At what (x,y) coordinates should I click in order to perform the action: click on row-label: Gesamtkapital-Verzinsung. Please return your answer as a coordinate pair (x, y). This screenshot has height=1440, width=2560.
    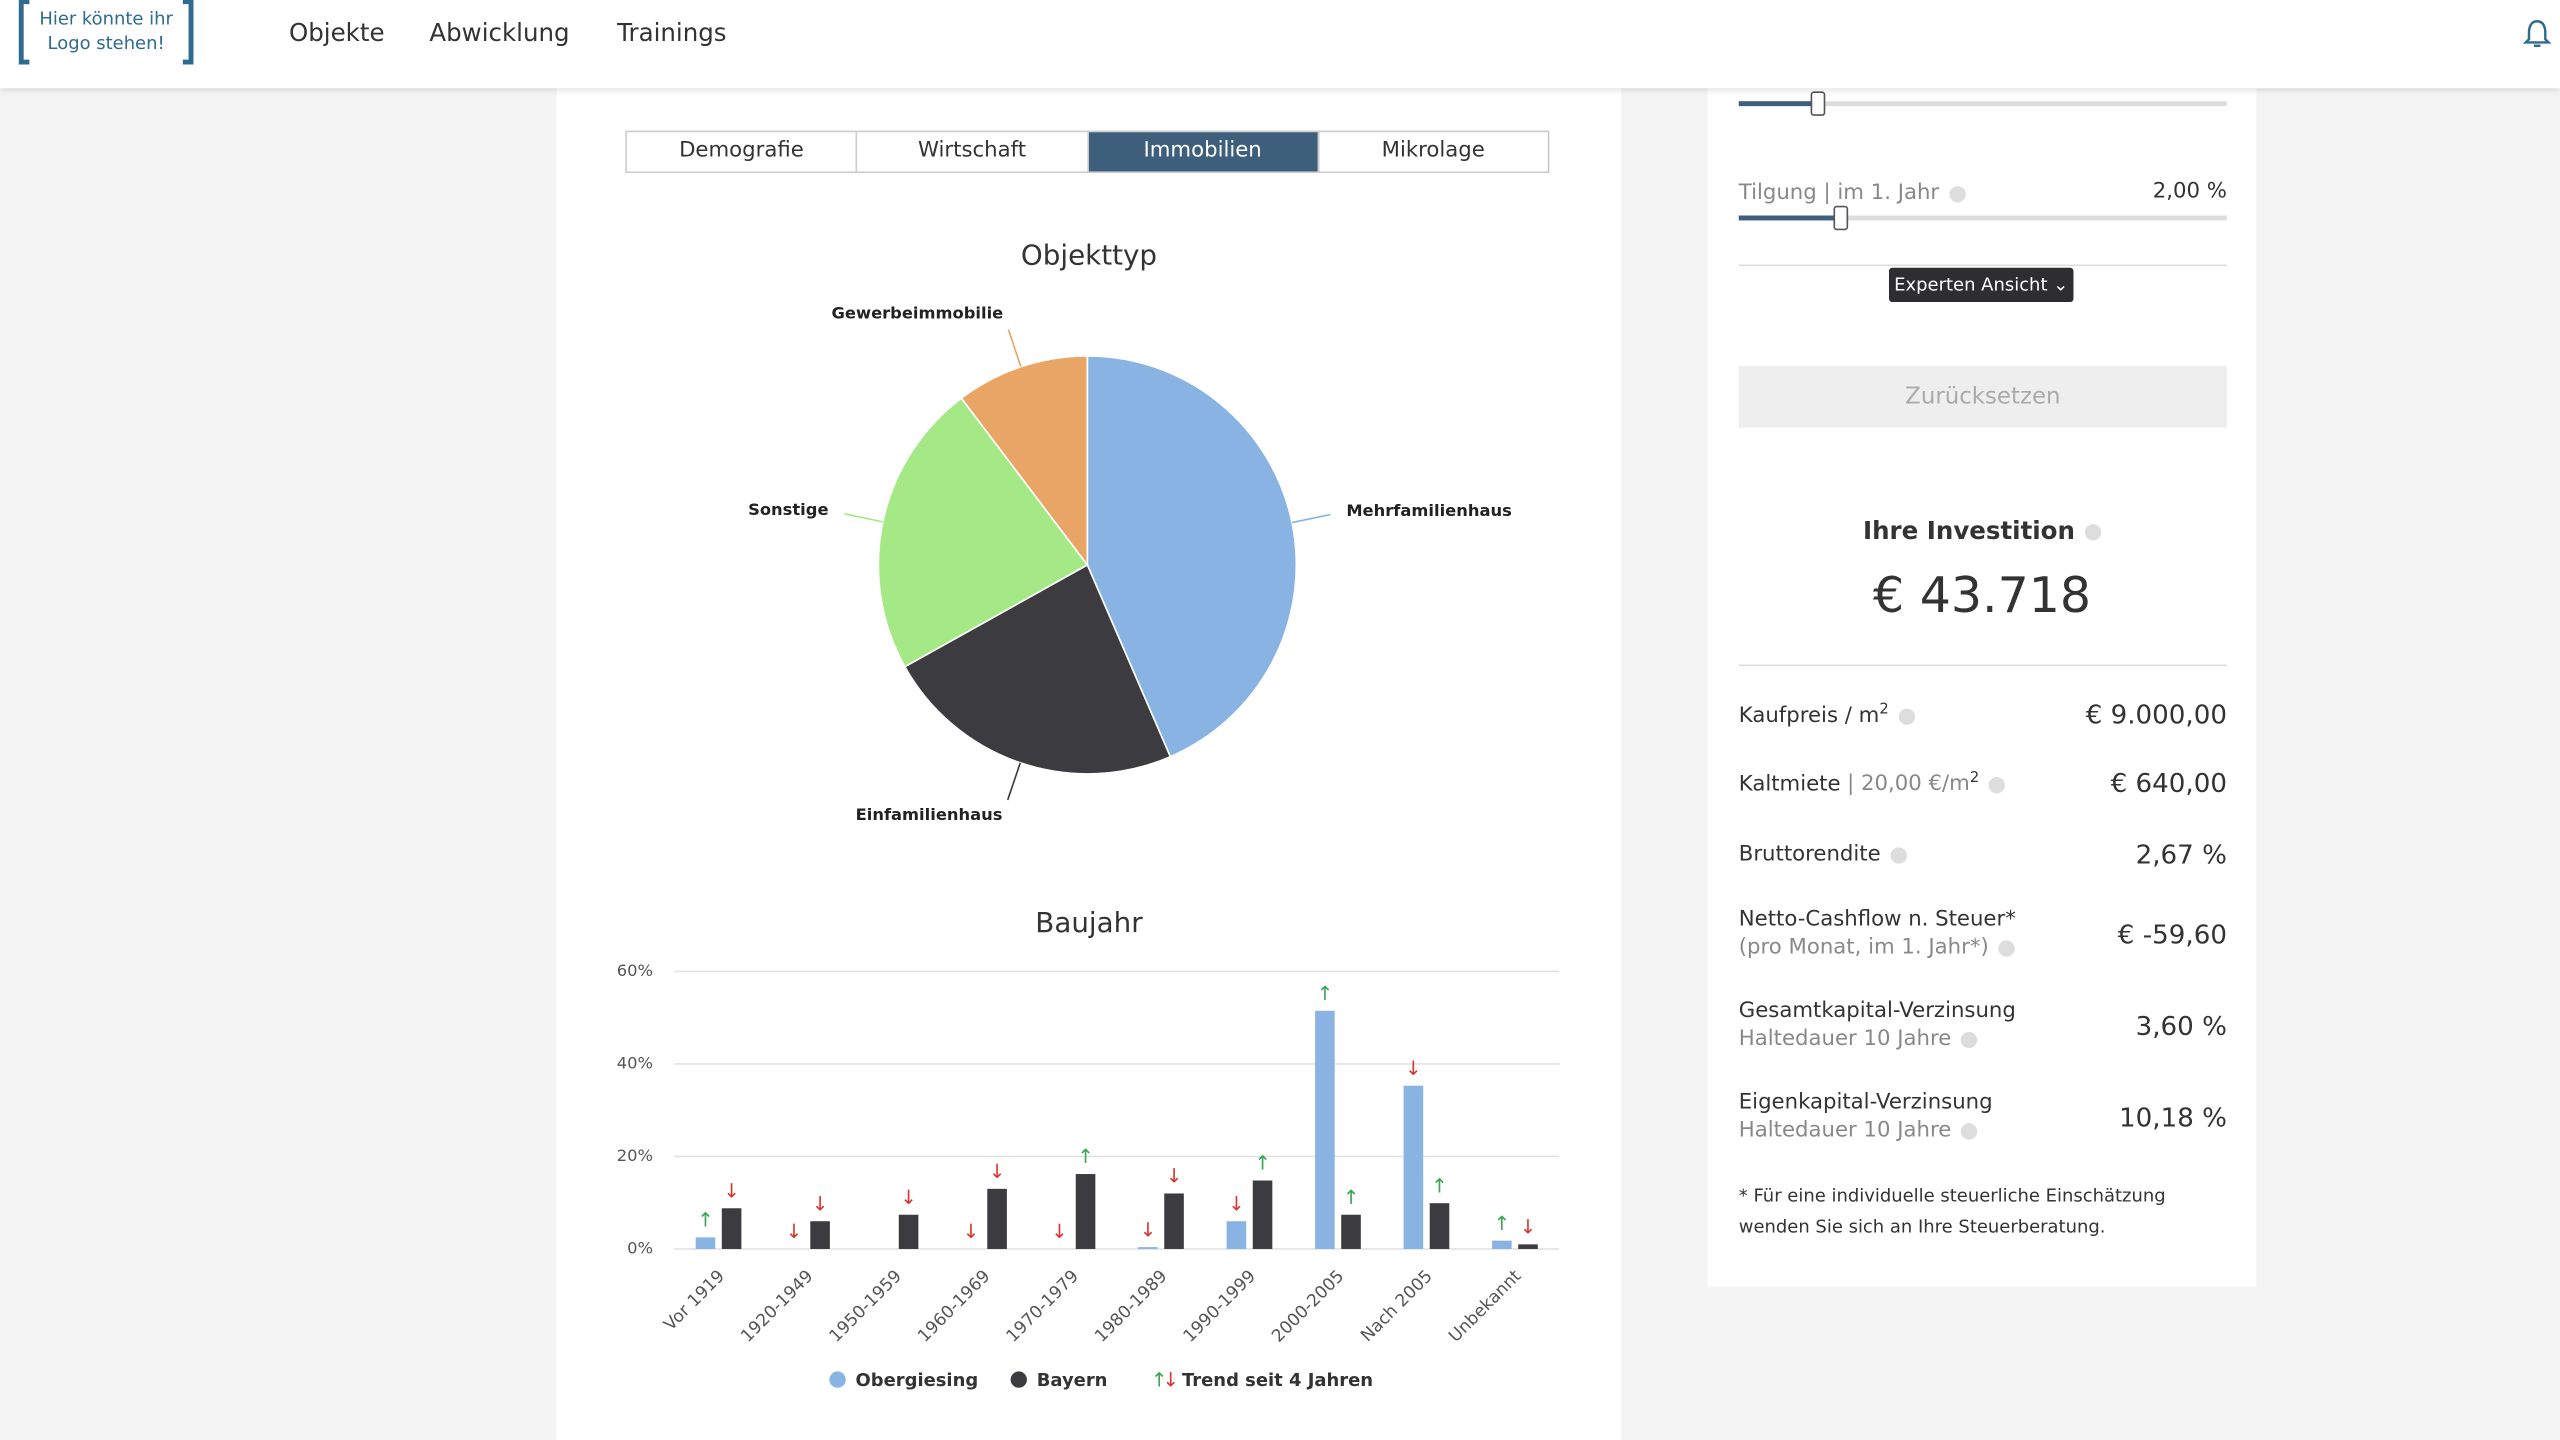
    Looking at the image, I should click on (1877, 1011).